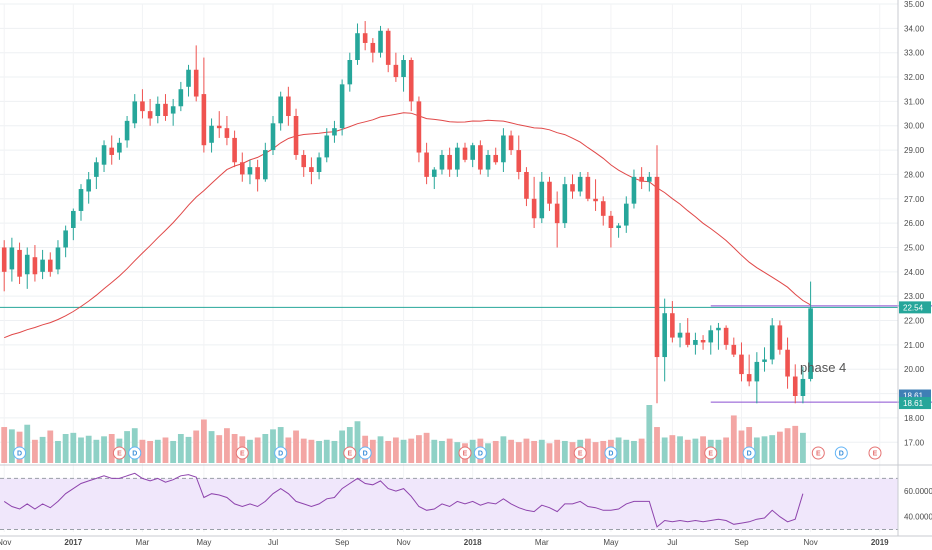 The width and height of the screenshot is (932, 550). I want to click on time-tick-label: May, so click(610, 542).